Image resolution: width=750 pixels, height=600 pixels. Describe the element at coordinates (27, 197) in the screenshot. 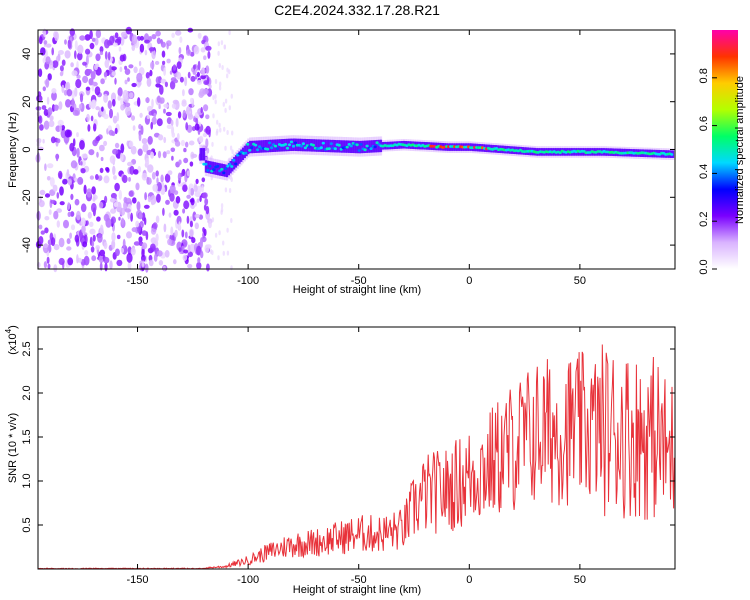

I see `y-tick-label: -20` at that location.